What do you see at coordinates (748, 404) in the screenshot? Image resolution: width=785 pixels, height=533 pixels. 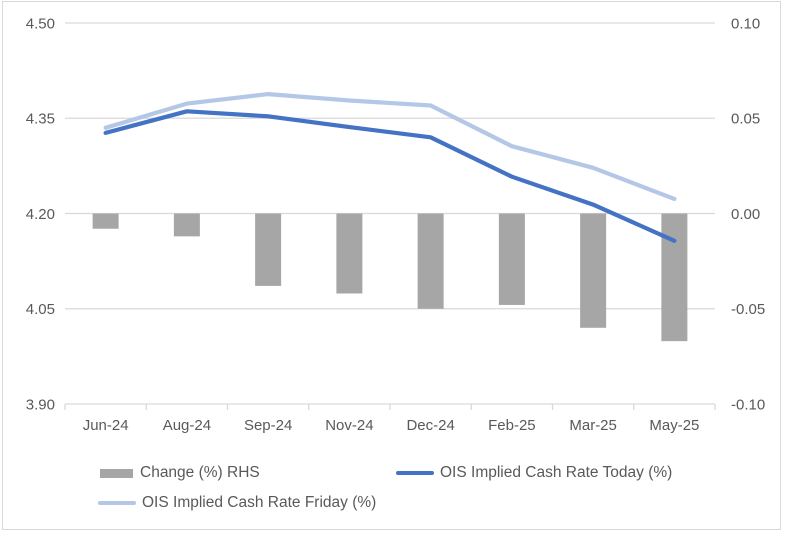 I see `svg-text: -0.10` at bounding box center [748, 404].